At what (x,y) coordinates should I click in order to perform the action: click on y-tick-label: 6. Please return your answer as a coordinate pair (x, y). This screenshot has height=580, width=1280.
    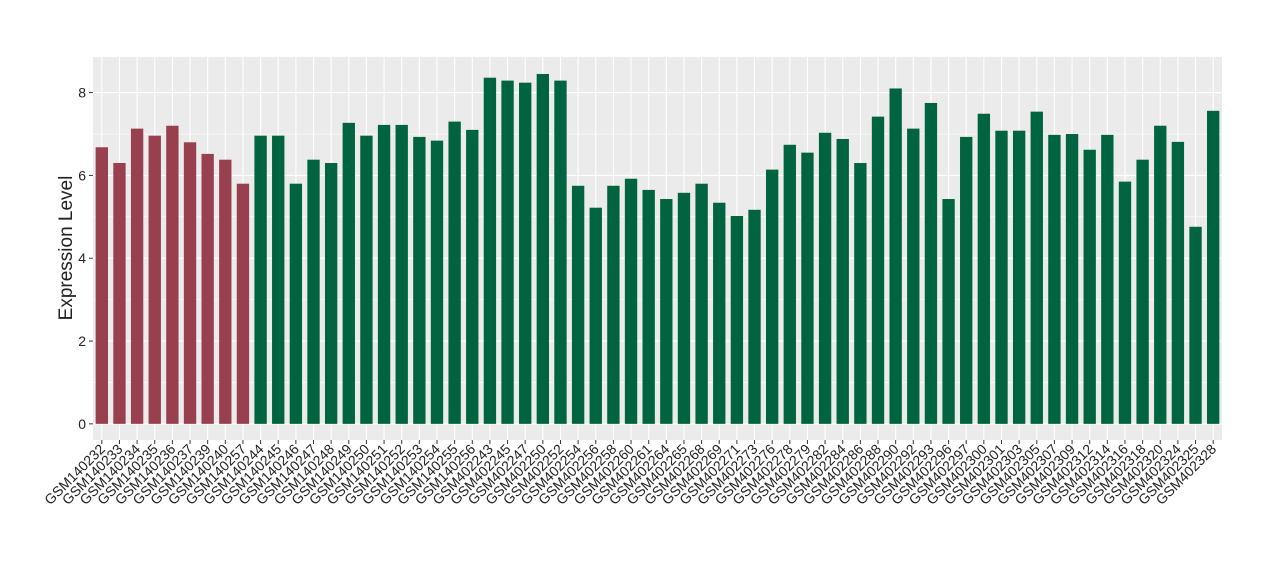
    Looking at the image, I should click on (82, 175).